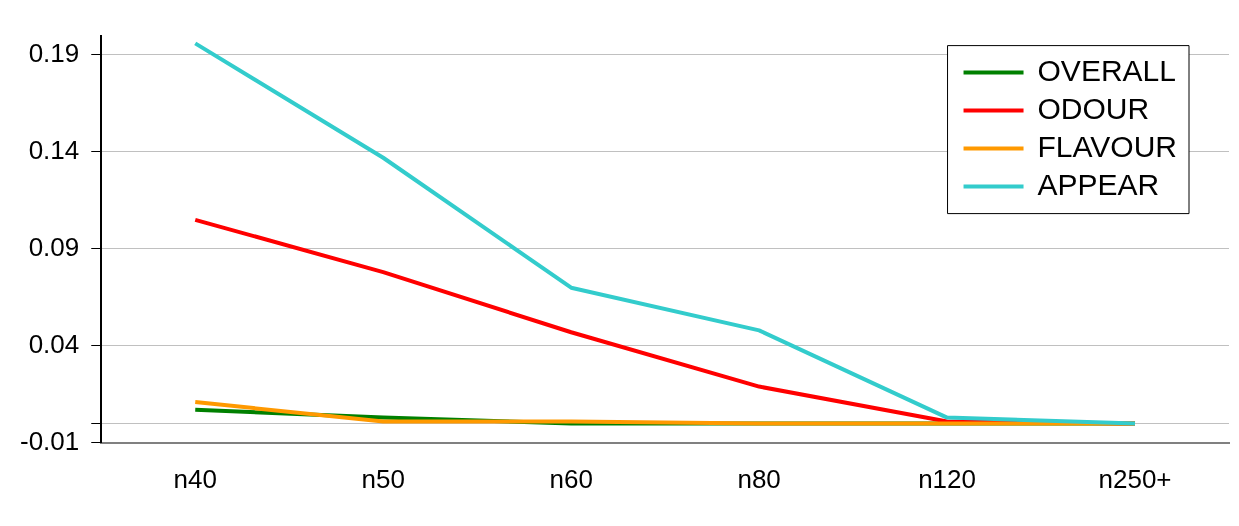  I want to click on y-tick-label: 0.09, so click(54, 247).